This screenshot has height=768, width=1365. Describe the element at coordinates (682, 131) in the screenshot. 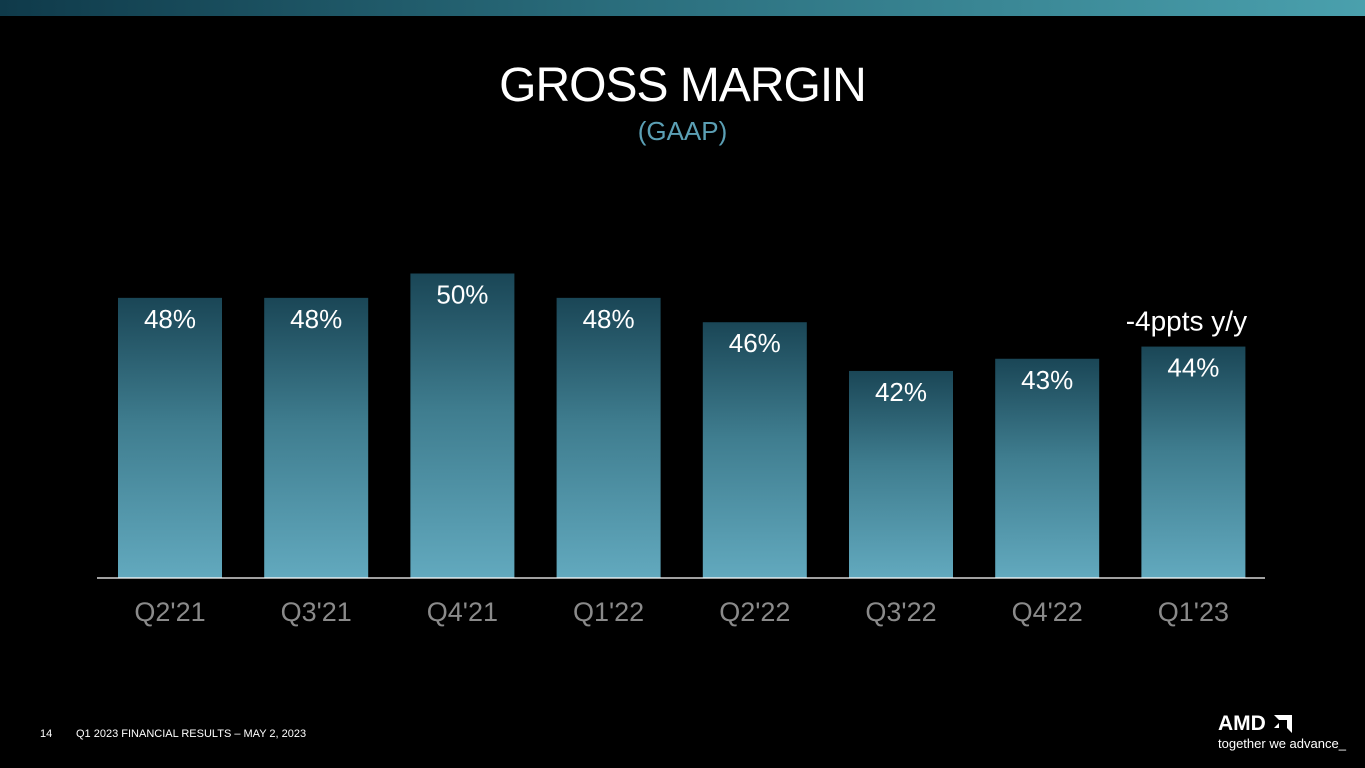

I see `slide-subtitle: (GAAP)` at that location.